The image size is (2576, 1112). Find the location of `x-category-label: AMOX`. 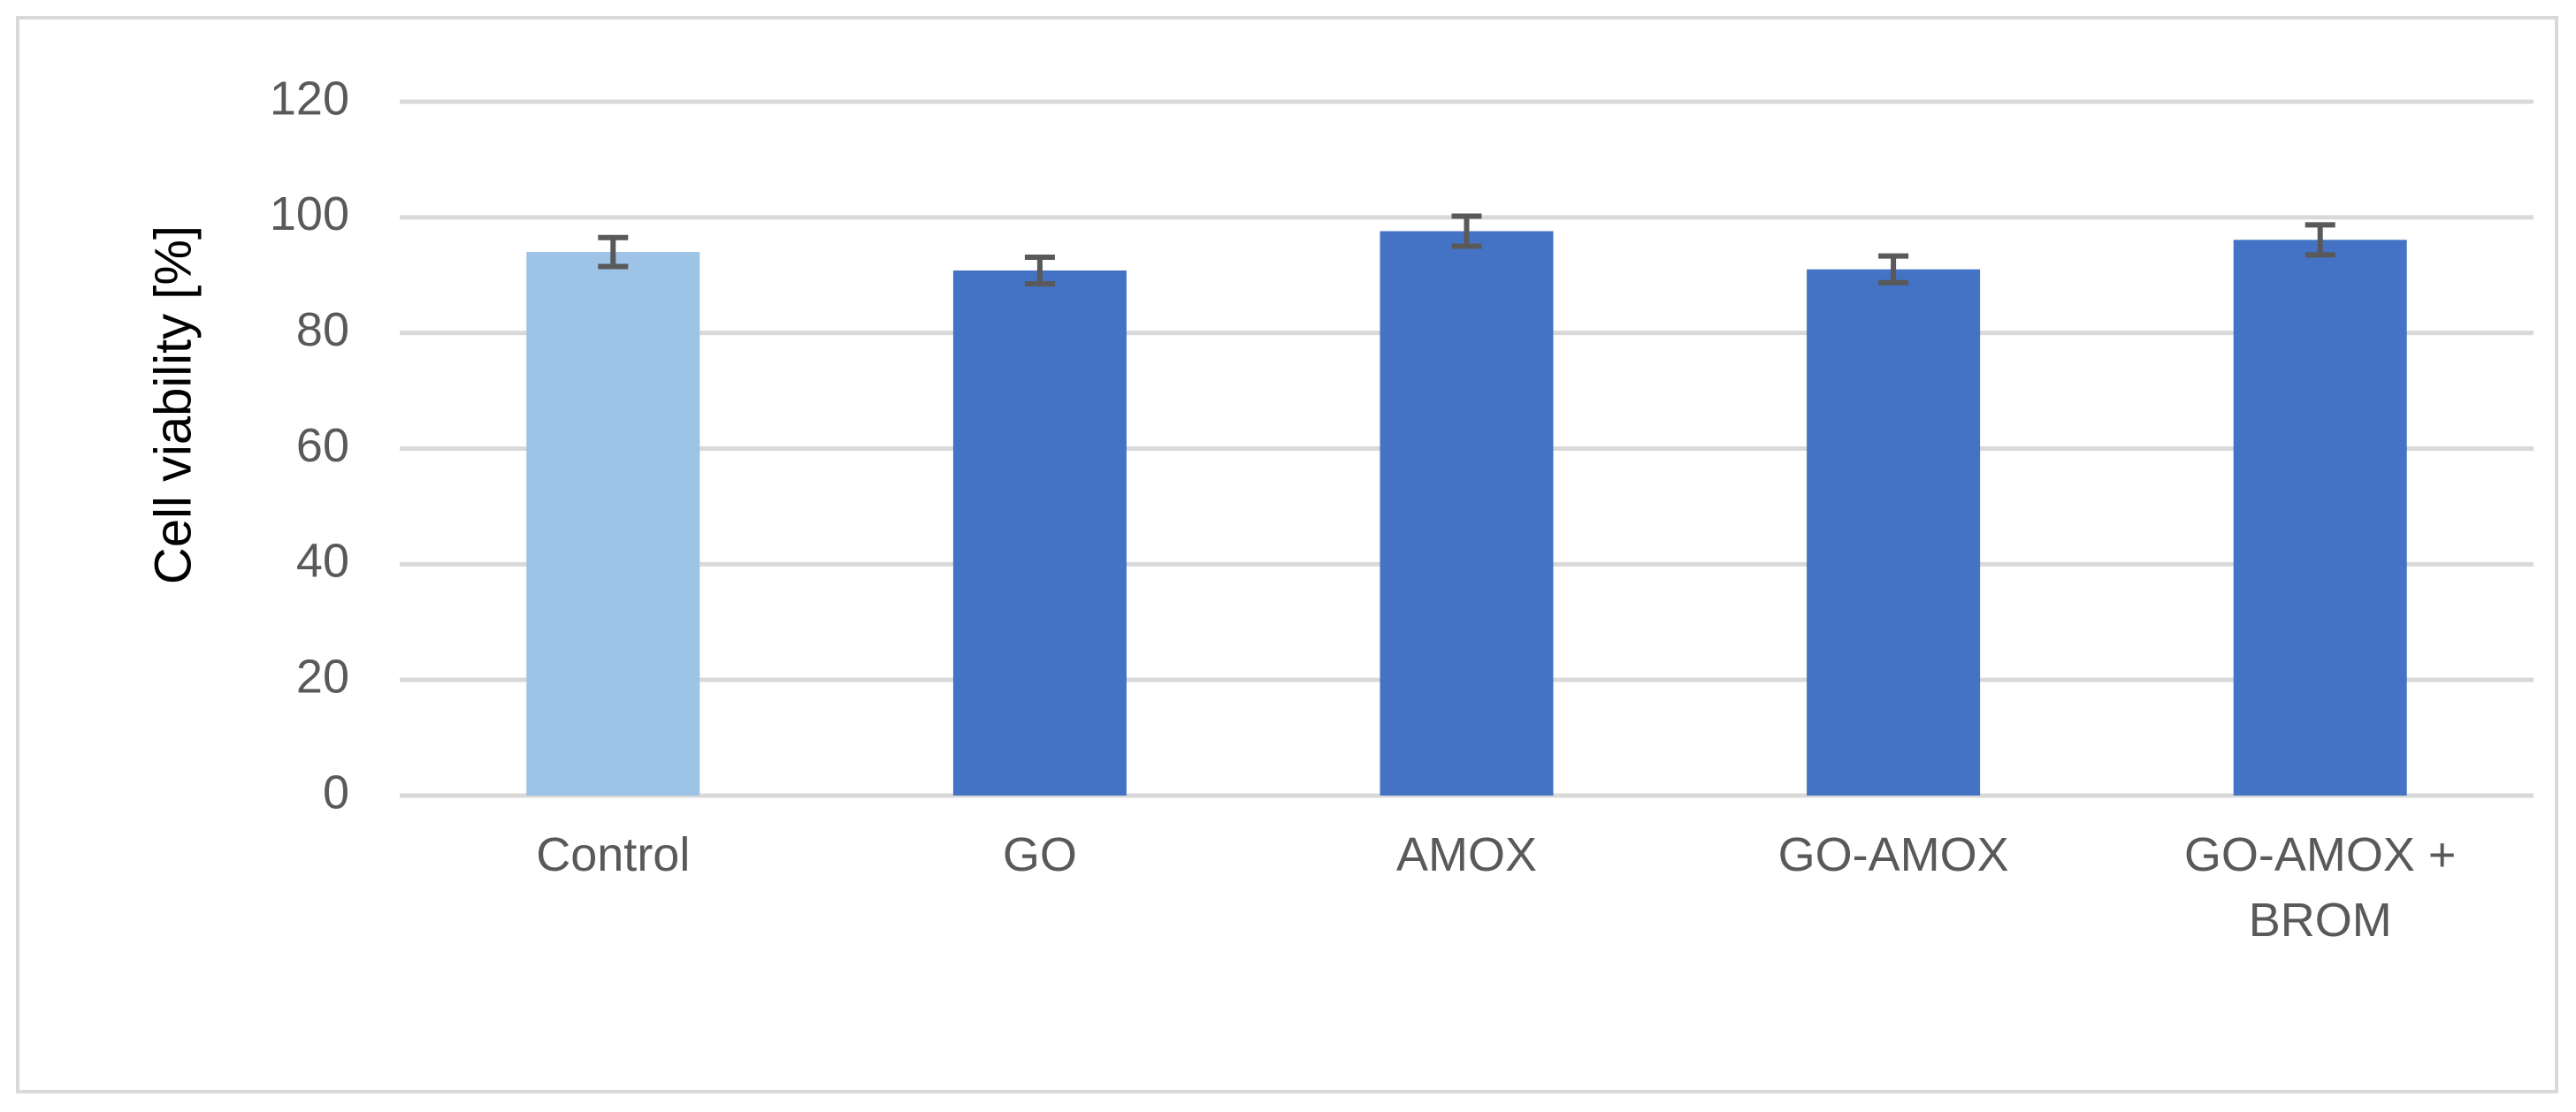

x-category-label: AMOX is located at coordinates (1466, 854).